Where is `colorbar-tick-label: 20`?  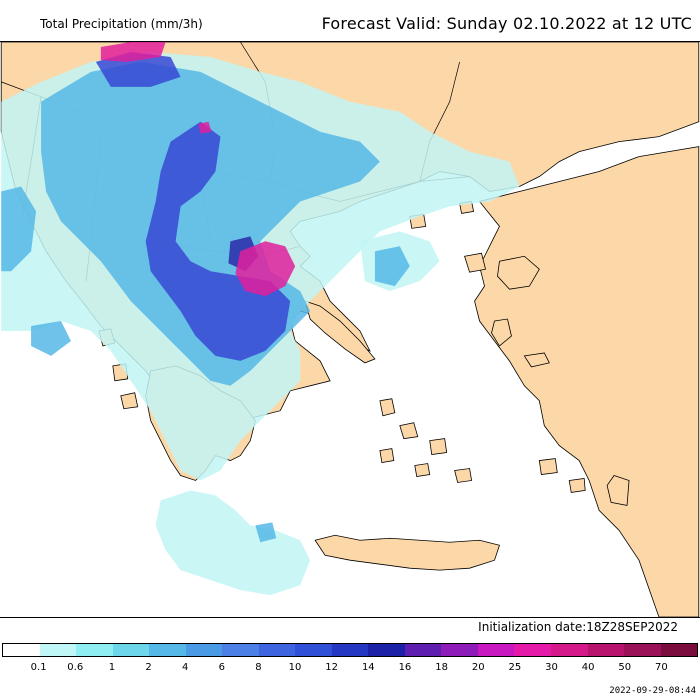 colorbar-tick-label: 20 is located at coordinates (478, 667).